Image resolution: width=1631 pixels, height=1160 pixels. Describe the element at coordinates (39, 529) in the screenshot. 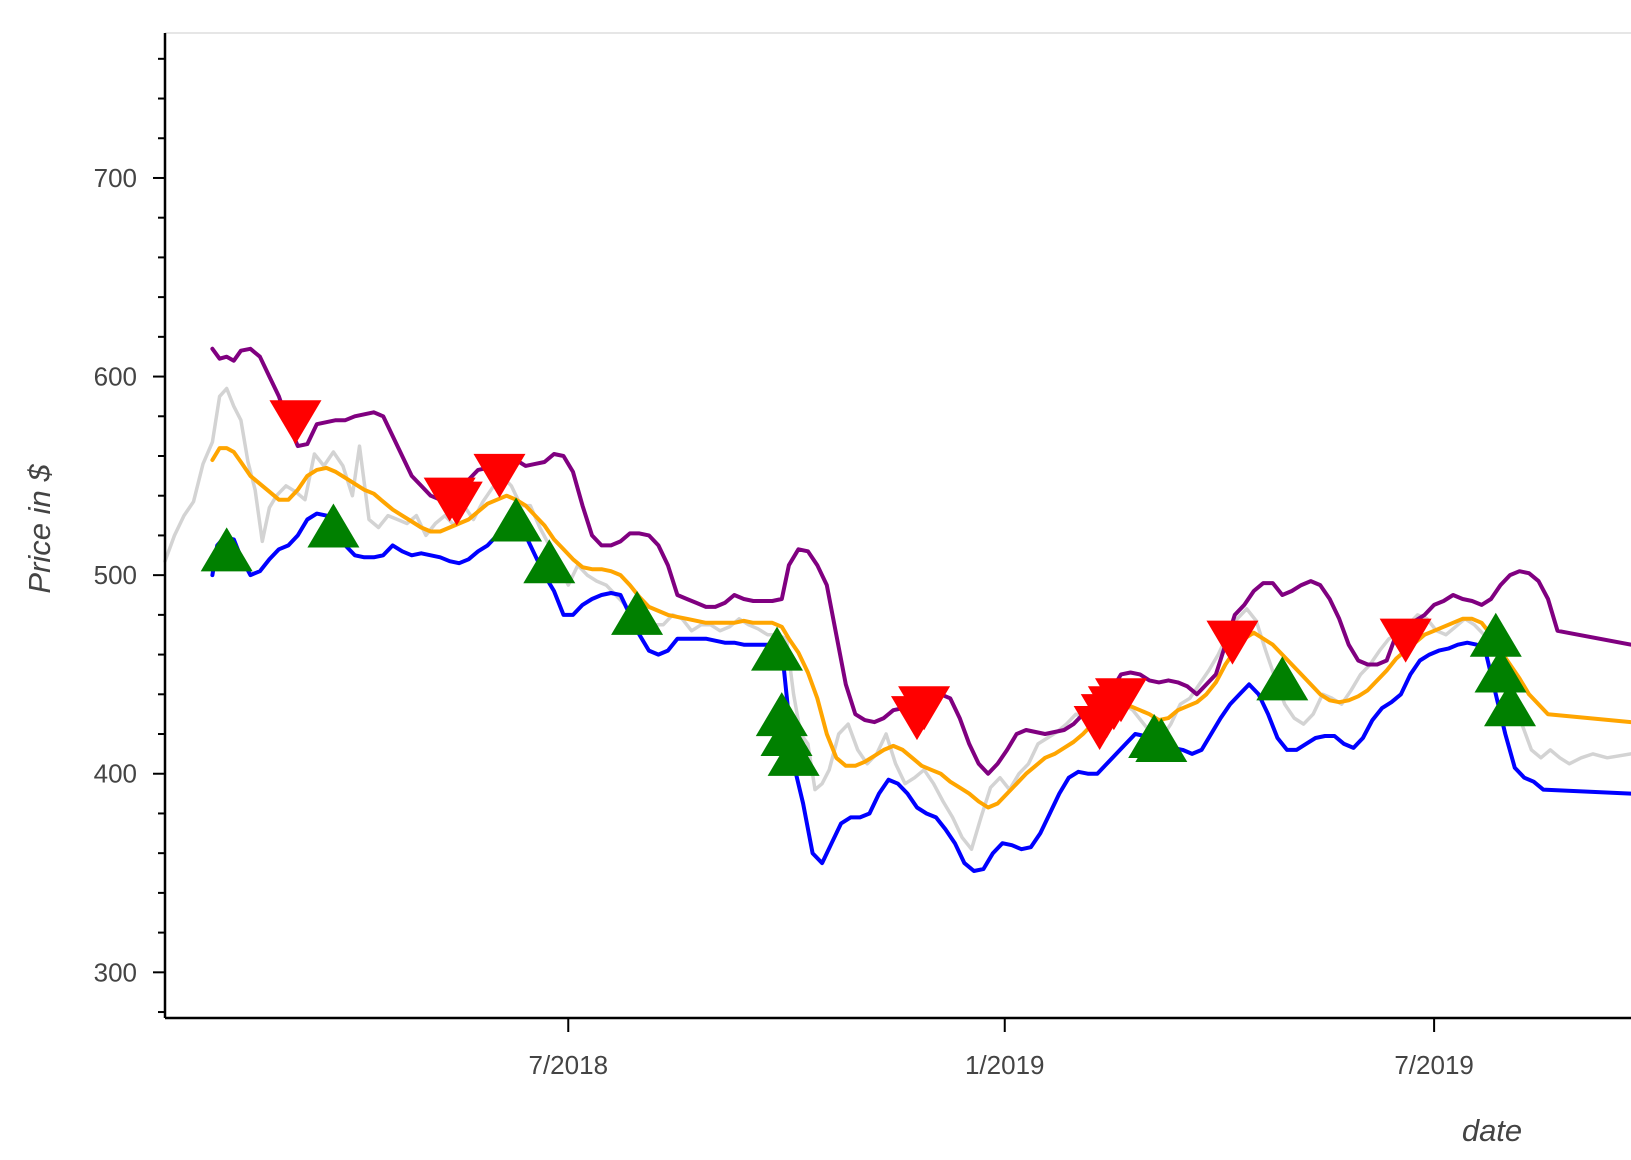

I see `y-axis-title: Price in $` at that location.